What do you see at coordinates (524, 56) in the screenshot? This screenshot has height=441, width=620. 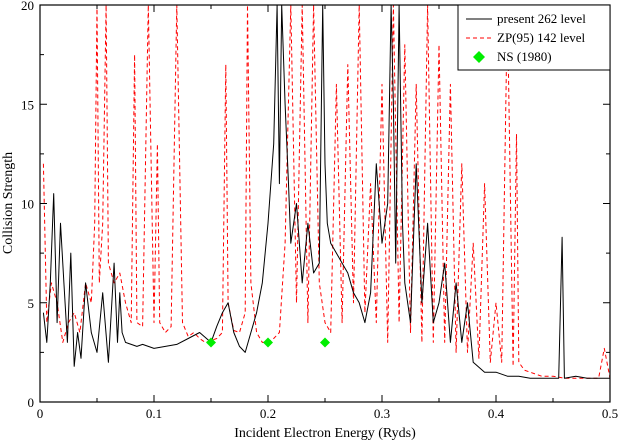 I see `legend-label-ns: NS (1980)` at bounding box center [524, 56].